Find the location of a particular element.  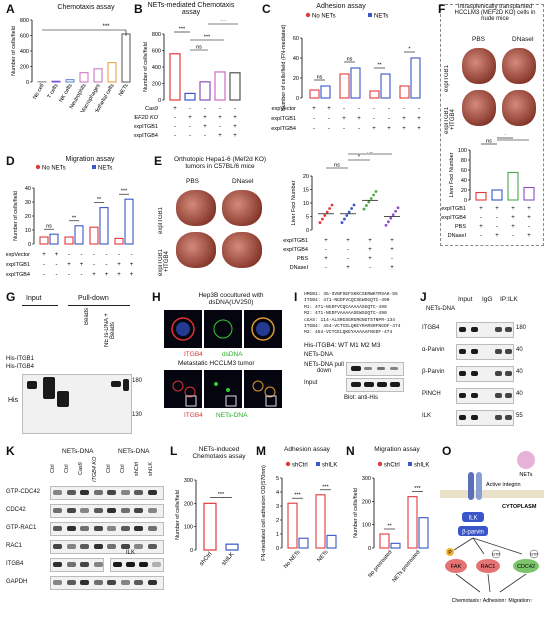

d-legend-square is located at coordinates (94, 167).